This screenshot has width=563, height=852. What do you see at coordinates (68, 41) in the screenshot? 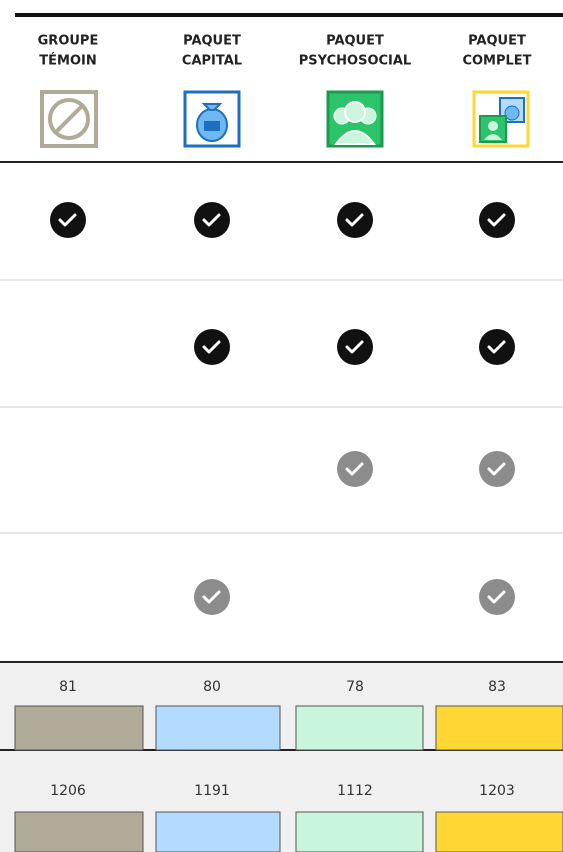
I see `column-header: GROUPE` at bounding box center [68, 41].